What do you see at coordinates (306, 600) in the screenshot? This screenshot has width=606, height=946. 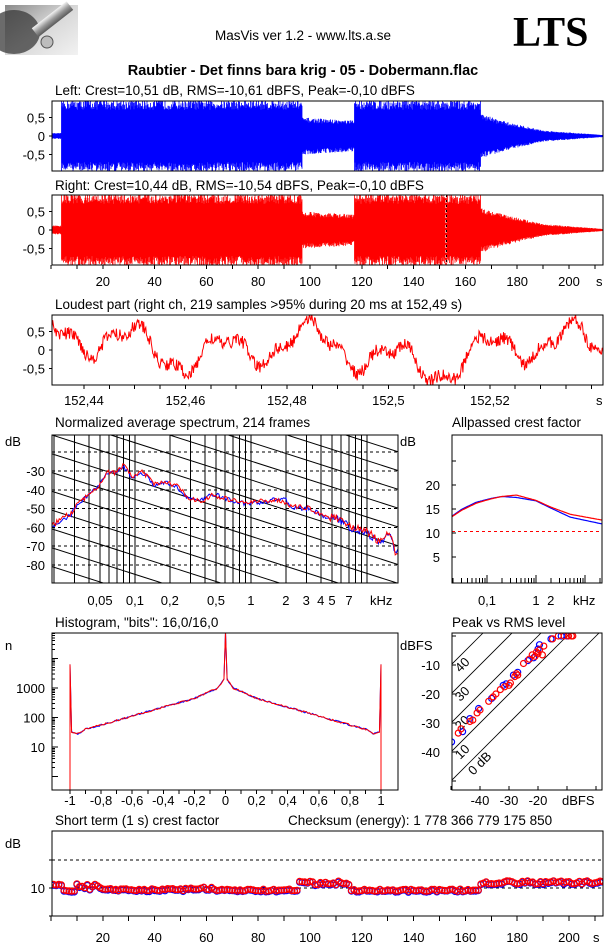 I see `x-tick-label: 3` at bounding box center [306, 600].